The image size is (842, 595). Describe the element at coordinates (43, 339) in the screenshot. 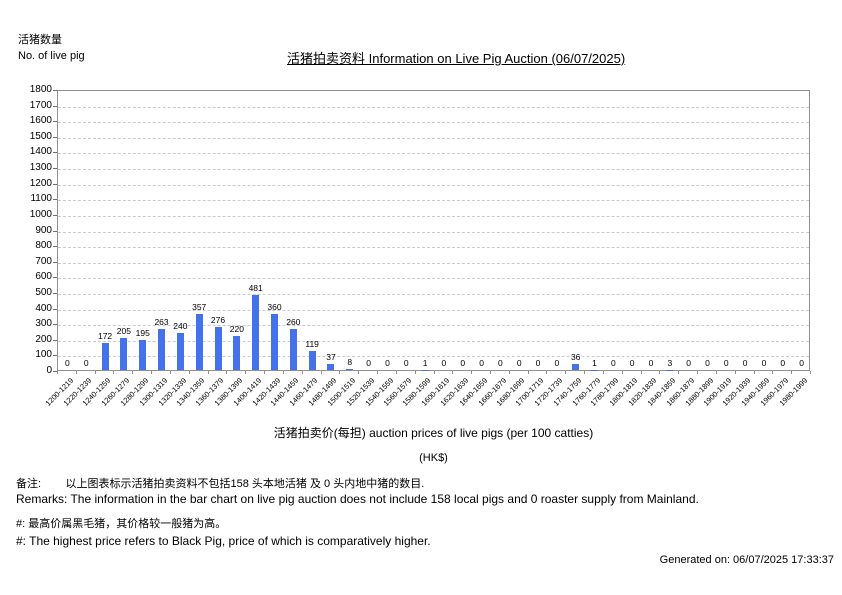

I see `y-tick-label: 200` at that location.